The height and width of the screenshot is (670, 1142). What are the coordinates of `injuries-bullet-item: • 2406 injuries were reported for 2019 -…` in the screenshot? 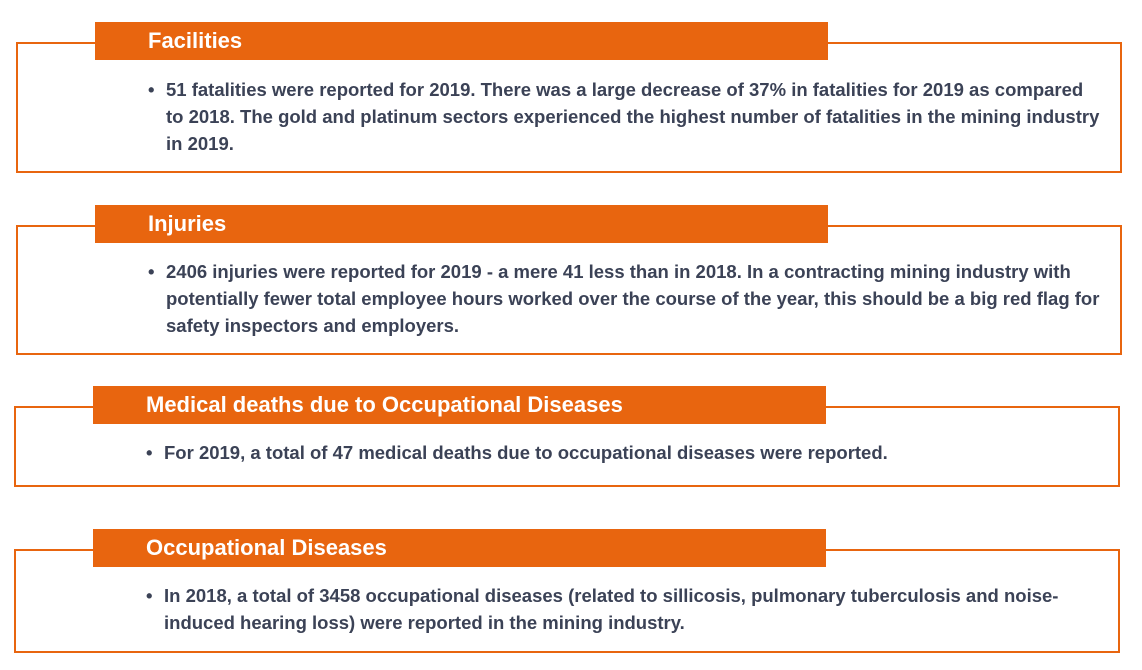 It's located at (625, 298).